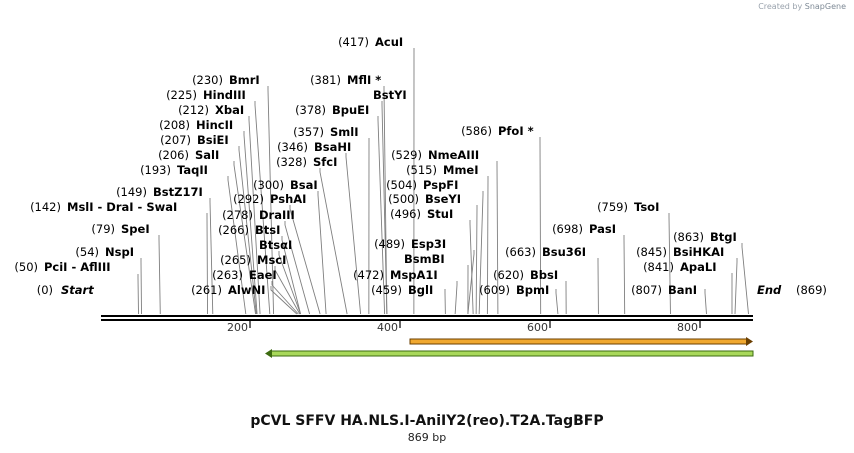 The width and height of the screenshot is (854, 453). Describe the element at coordinates (207, 155) in the screenshot. I see `site-name-sali: SalI` at that location.